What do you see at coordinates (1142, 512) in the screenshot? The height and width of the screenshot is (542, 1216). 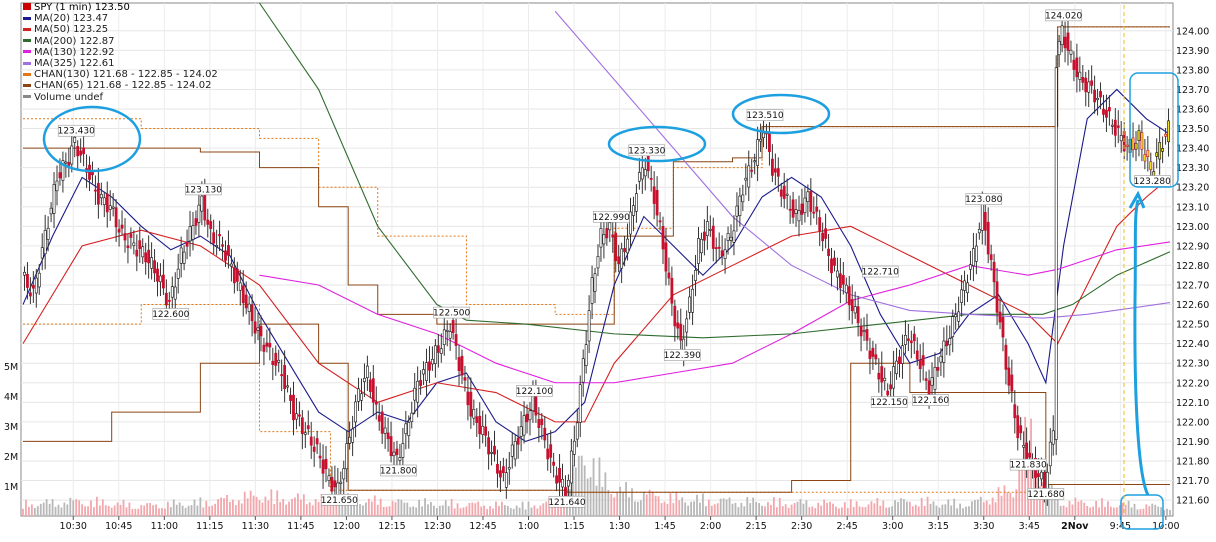 I see `highlight-box` at bounding box center [1142, 512].